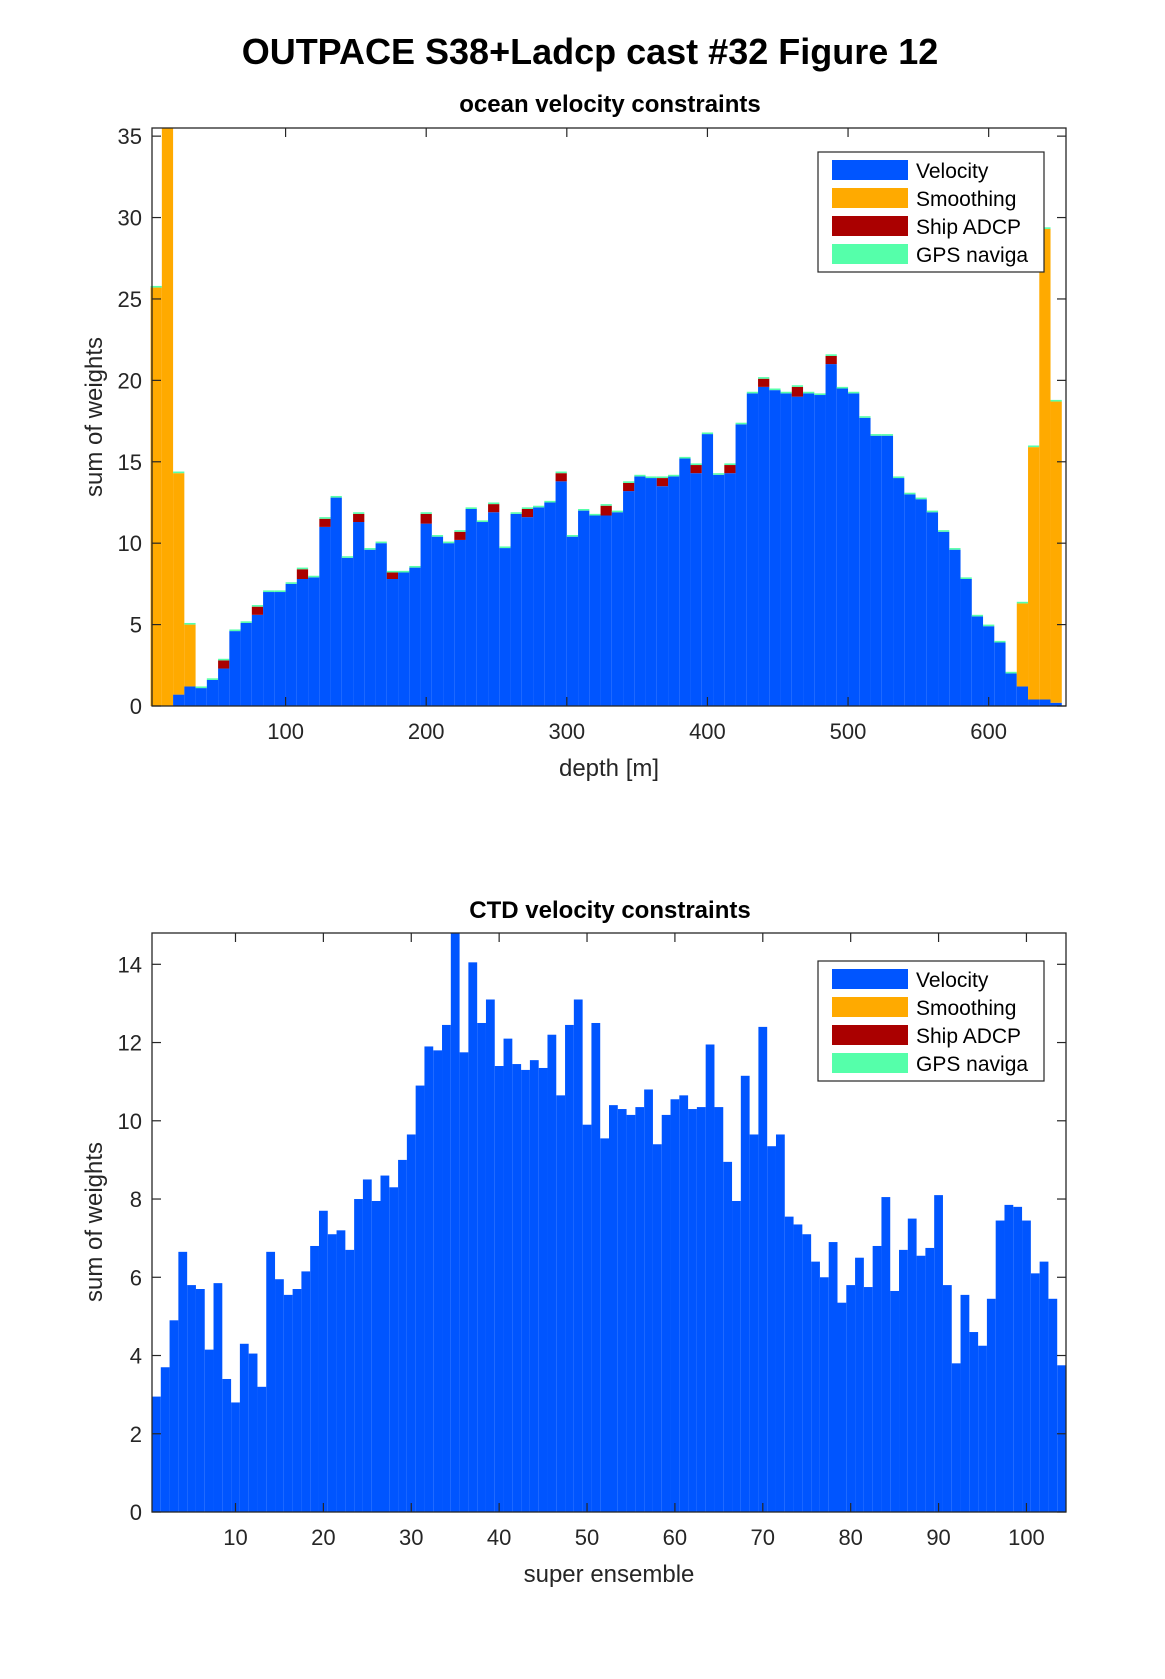 Image resolution: width=1165 pixels, height=1679 pixels. I want to click on x-tick-label: 30, so click(411, 1537).